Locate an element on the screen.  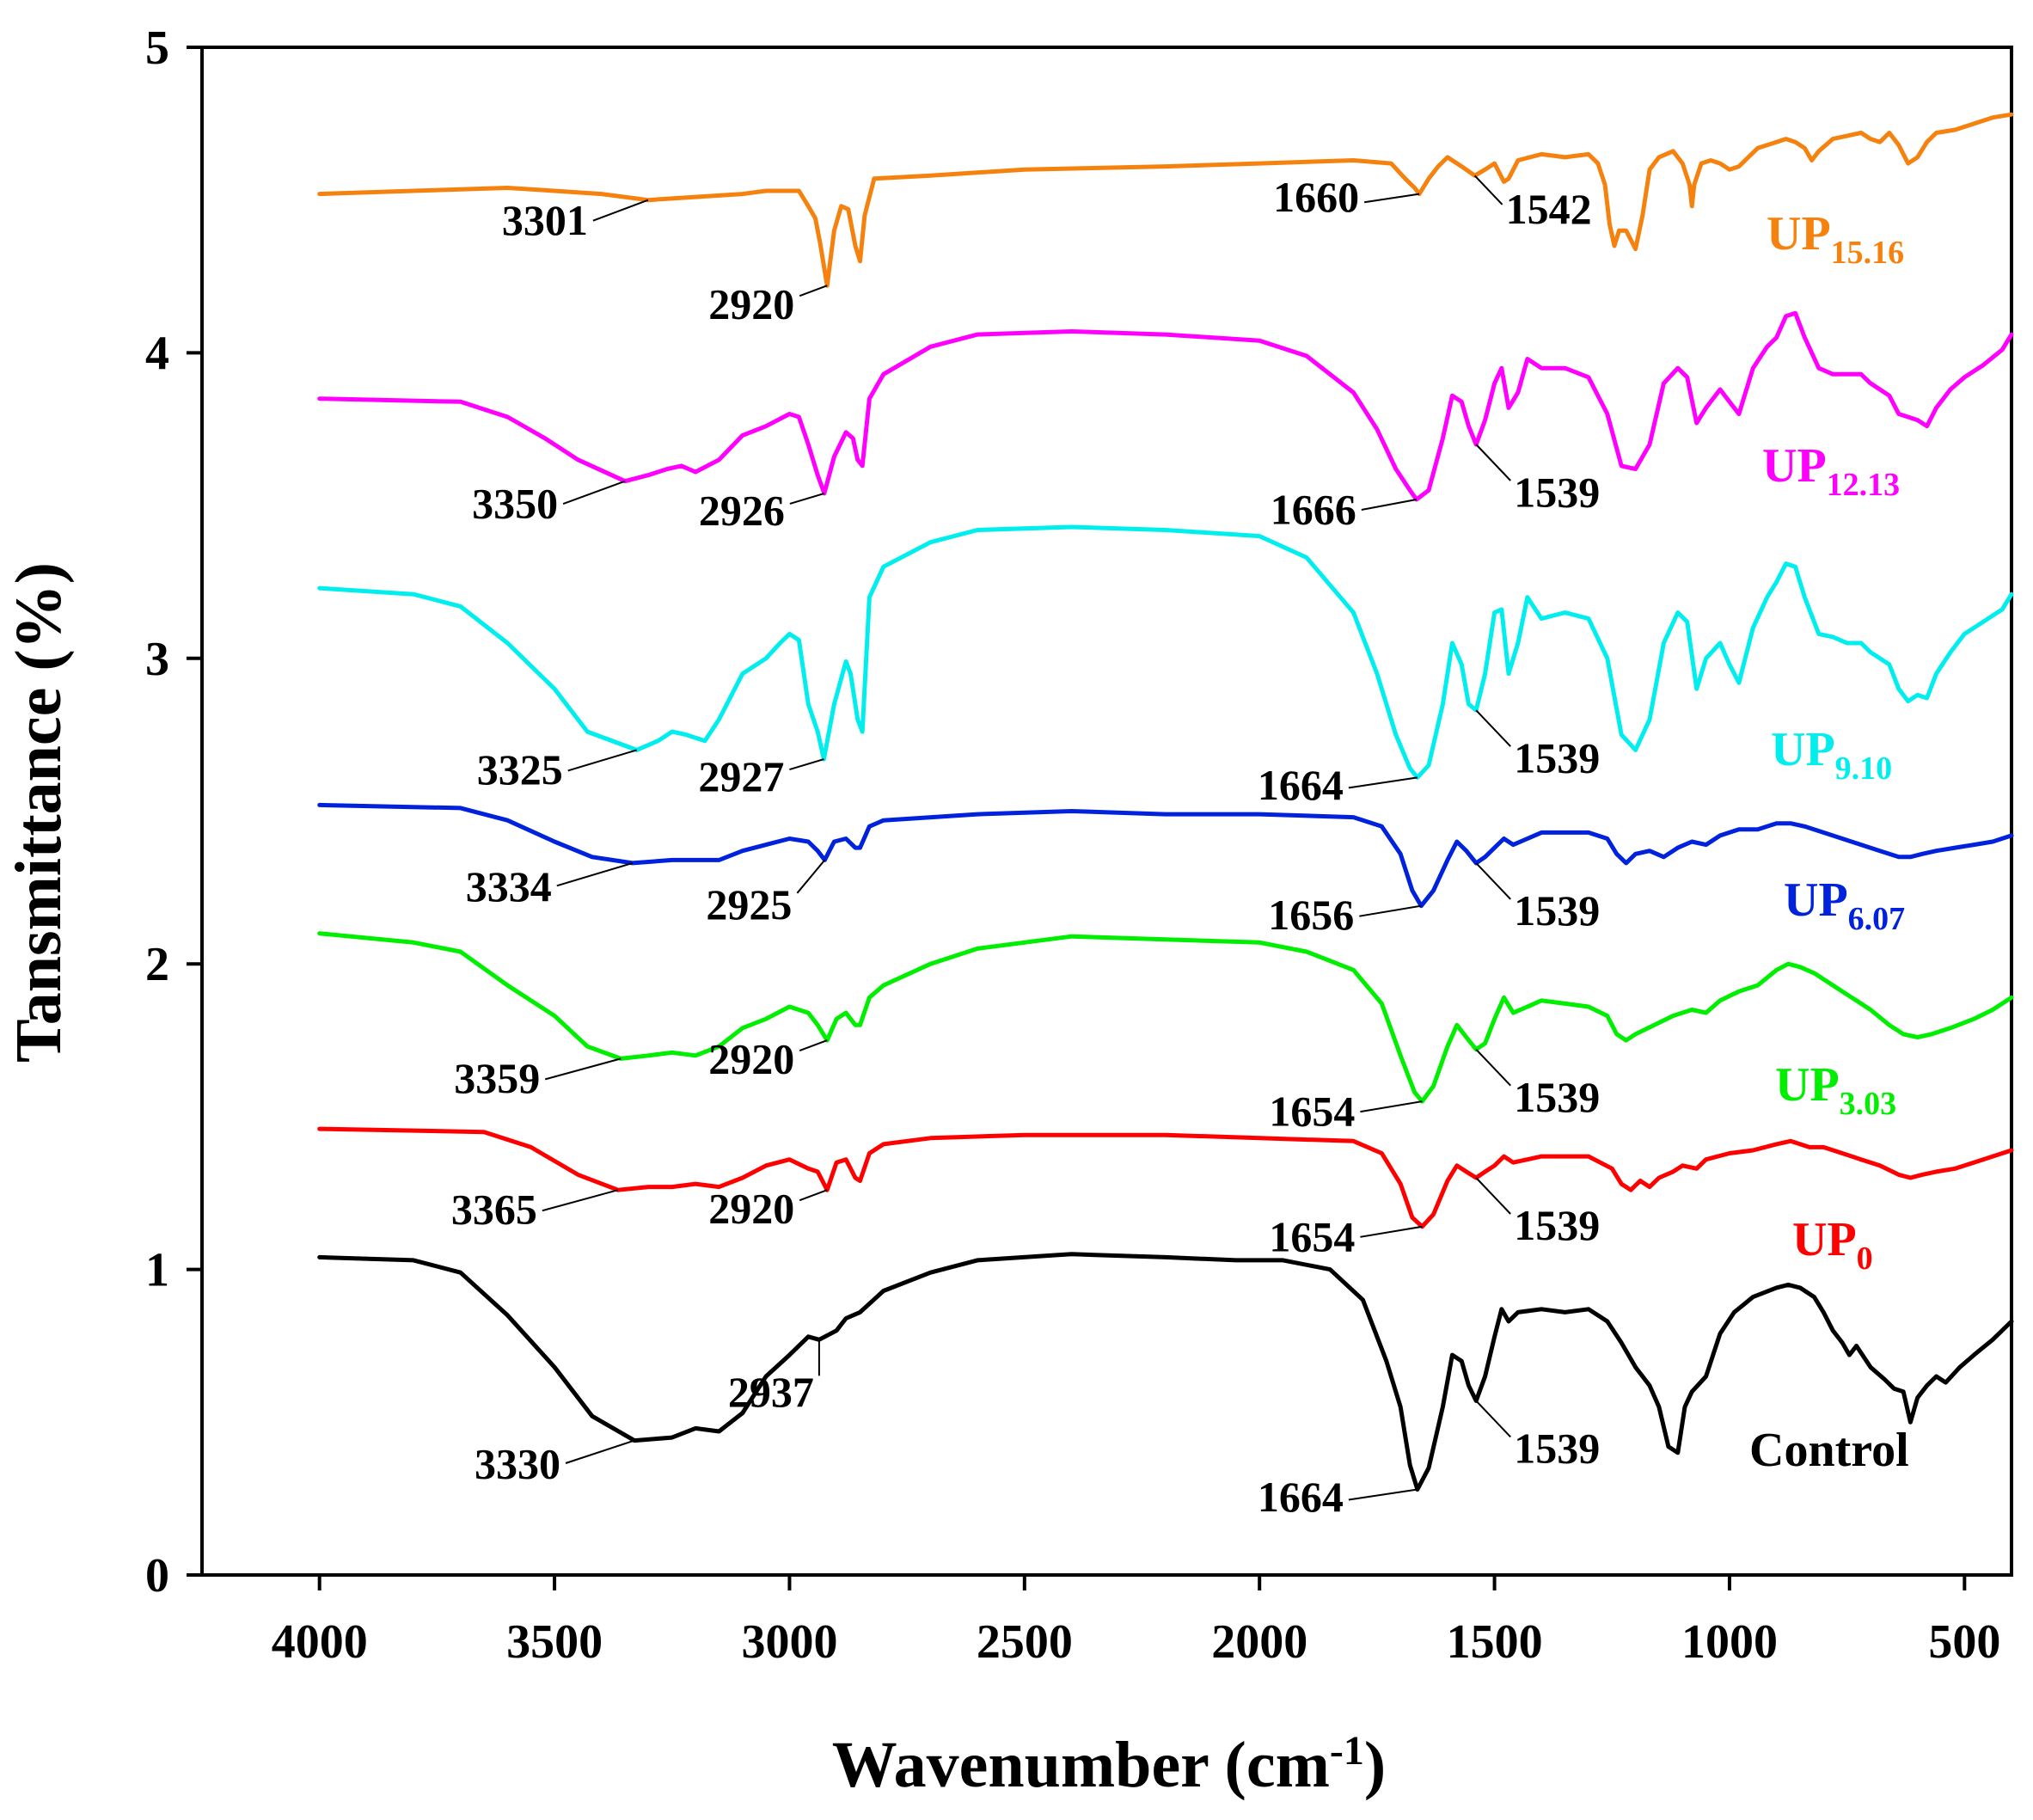
x-tick-label: 3500 is located at coordinates (554, 1642).